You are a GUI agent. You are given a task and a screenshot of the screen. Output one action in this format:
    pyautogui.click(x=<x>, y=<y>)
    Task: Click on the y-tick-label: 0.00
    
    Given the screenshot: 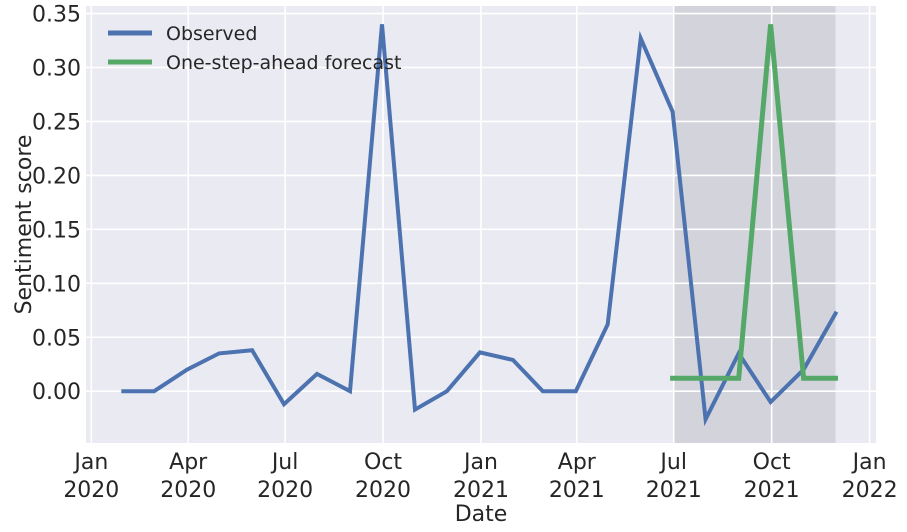 What is the action you would take?
    pyautogui.click(x=56, y=392)
    